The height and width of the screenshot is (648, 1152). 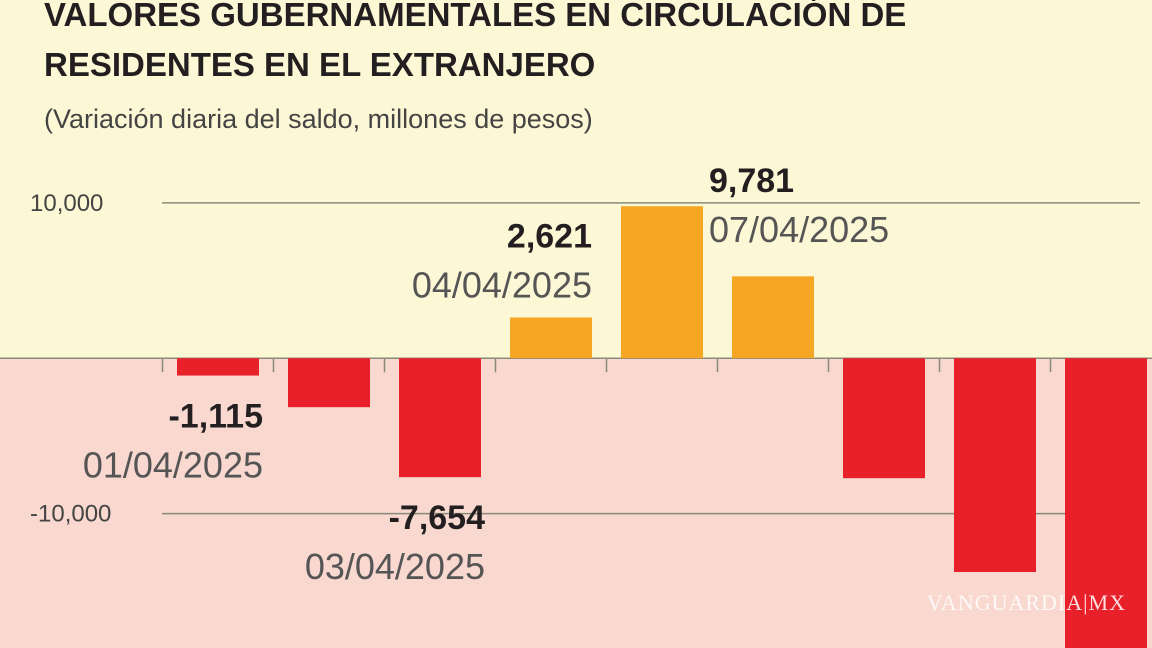 What do you see at coordinates (395, 566) in the screenshot?
I see `category-label: 03/04/2025` at bounding box center [395, 566].